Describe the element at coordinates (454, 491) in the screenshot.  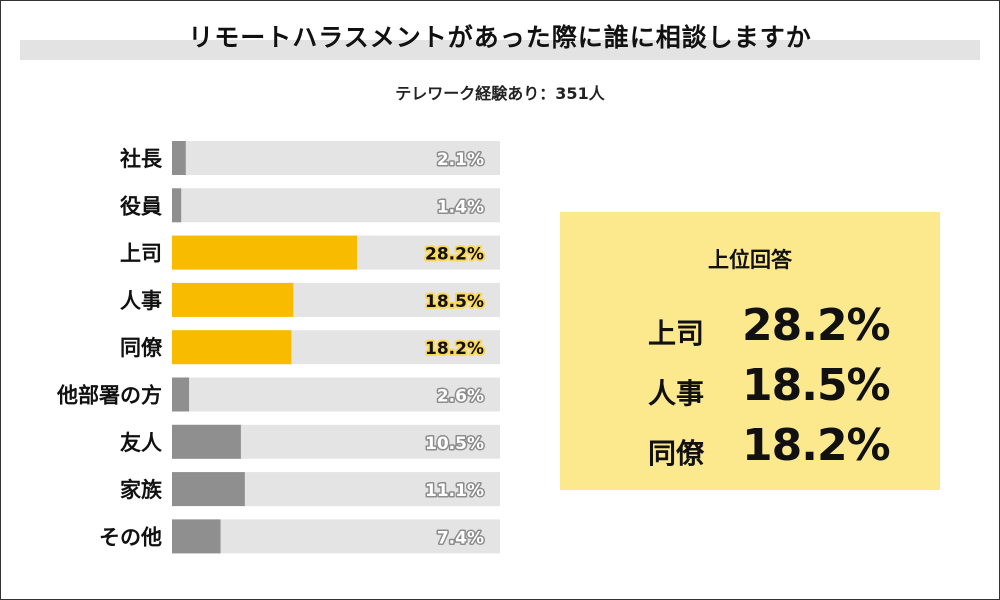
I see `value-label: 11.1%` at that location.